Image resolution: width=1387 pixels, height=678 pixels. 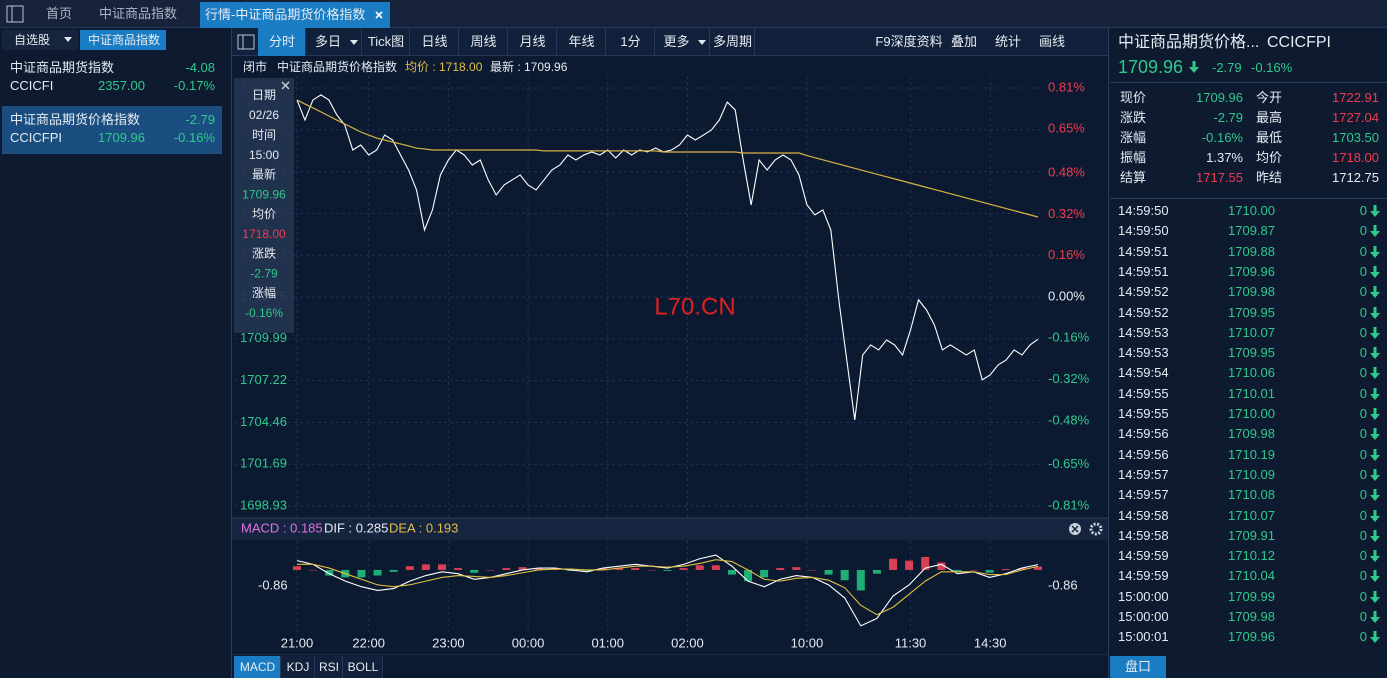 What do you see at coordinates (963, 41) in the screenshot?
I see `toolbar-label: 叠加` at bounding box center [963, 41].